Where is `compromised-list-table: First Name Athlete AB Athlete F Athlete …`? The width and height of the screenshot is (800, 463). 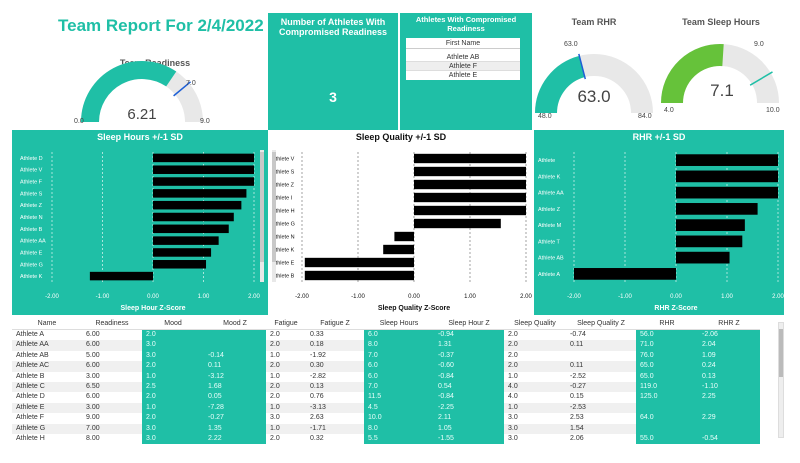 compromised-list-table: First Name Athlete AB Athlete F Athlete … is located at coordinates (463, 59).